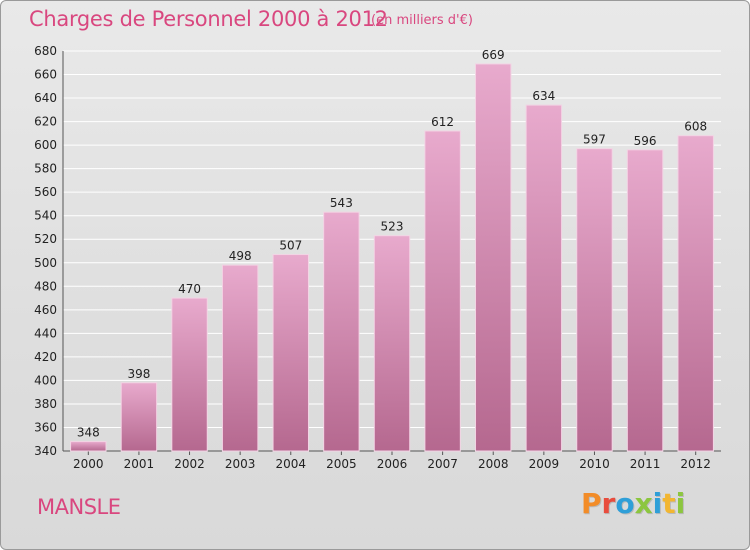 The width and height of the screenshot is (750, 550). Describe the element at coordinates (45, 286) in the screenshot. I see `y-tick-label: 480` at that location.